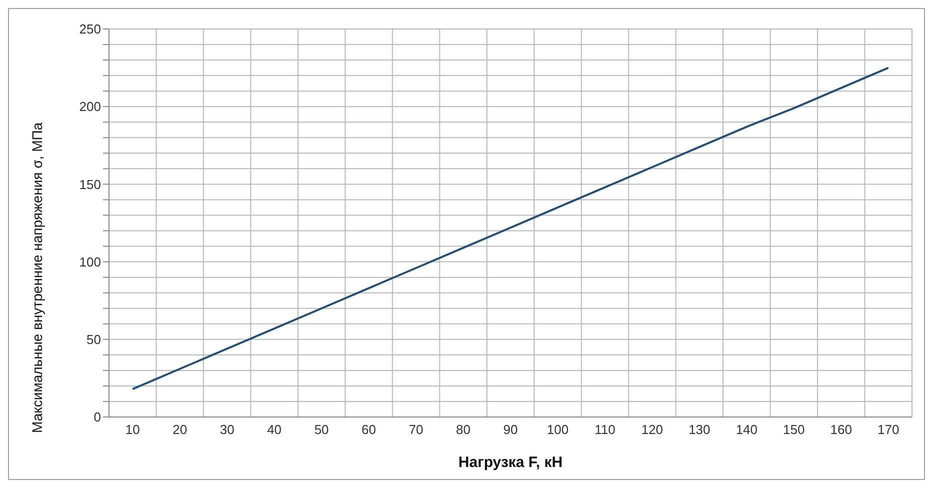  Describe the element at coordinates (557, 430) in the screenshot. I see `x-tick-label: 100` at that location.